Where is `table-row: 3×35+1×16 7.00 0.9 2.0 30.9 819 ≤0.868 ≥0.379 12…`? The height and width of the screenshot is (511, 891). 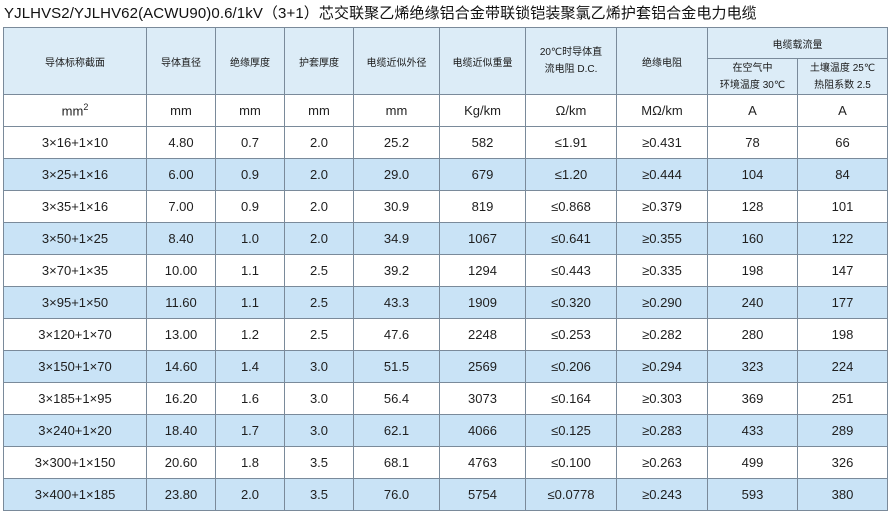
table-row: 3×35+1×16 7.00 0.9 2.0 30.9 819 ≤0.868 ≥0.379 12… is located at coordinates (445, 206).